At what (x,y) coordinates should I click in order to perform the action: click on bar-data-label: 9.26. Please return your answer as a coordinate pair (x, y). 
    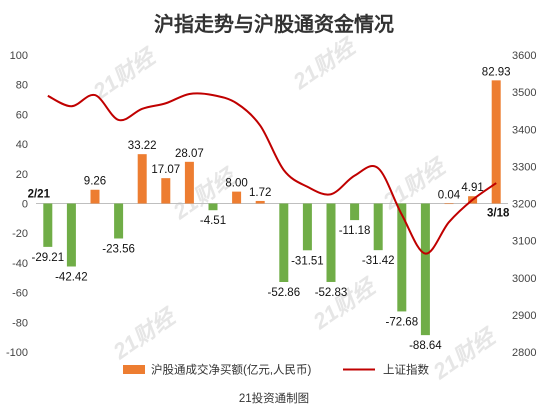
    Looking at the image, I should click on (95, 182).